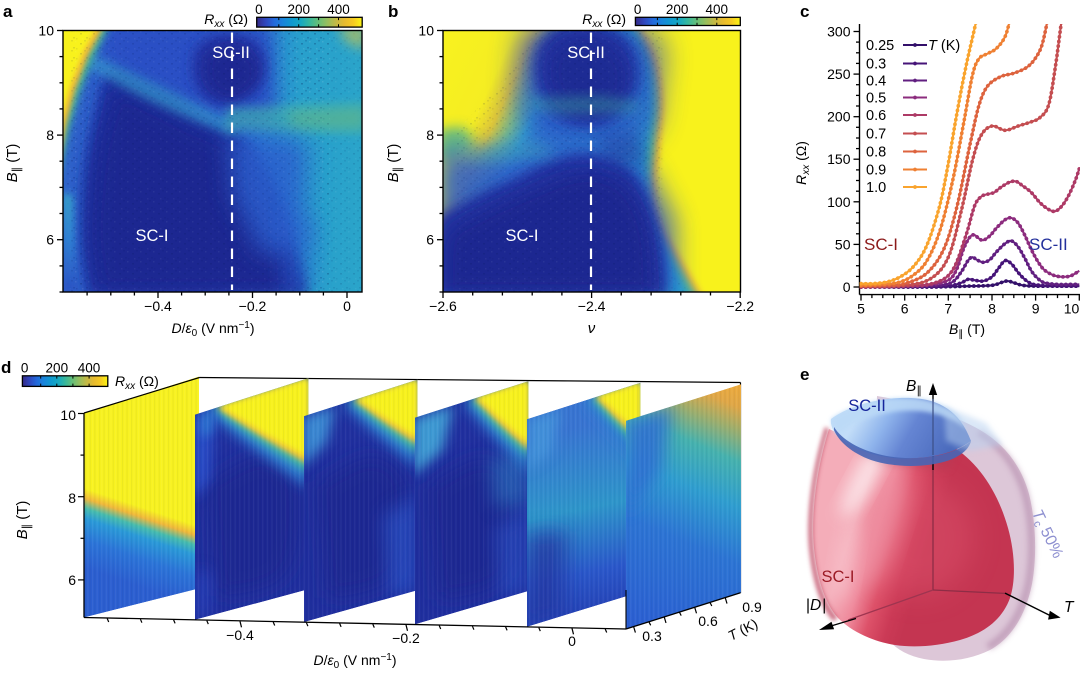 This screenshot has width=1080, height=677. I want to click on svg-text: 0.4, so click(876, 82).